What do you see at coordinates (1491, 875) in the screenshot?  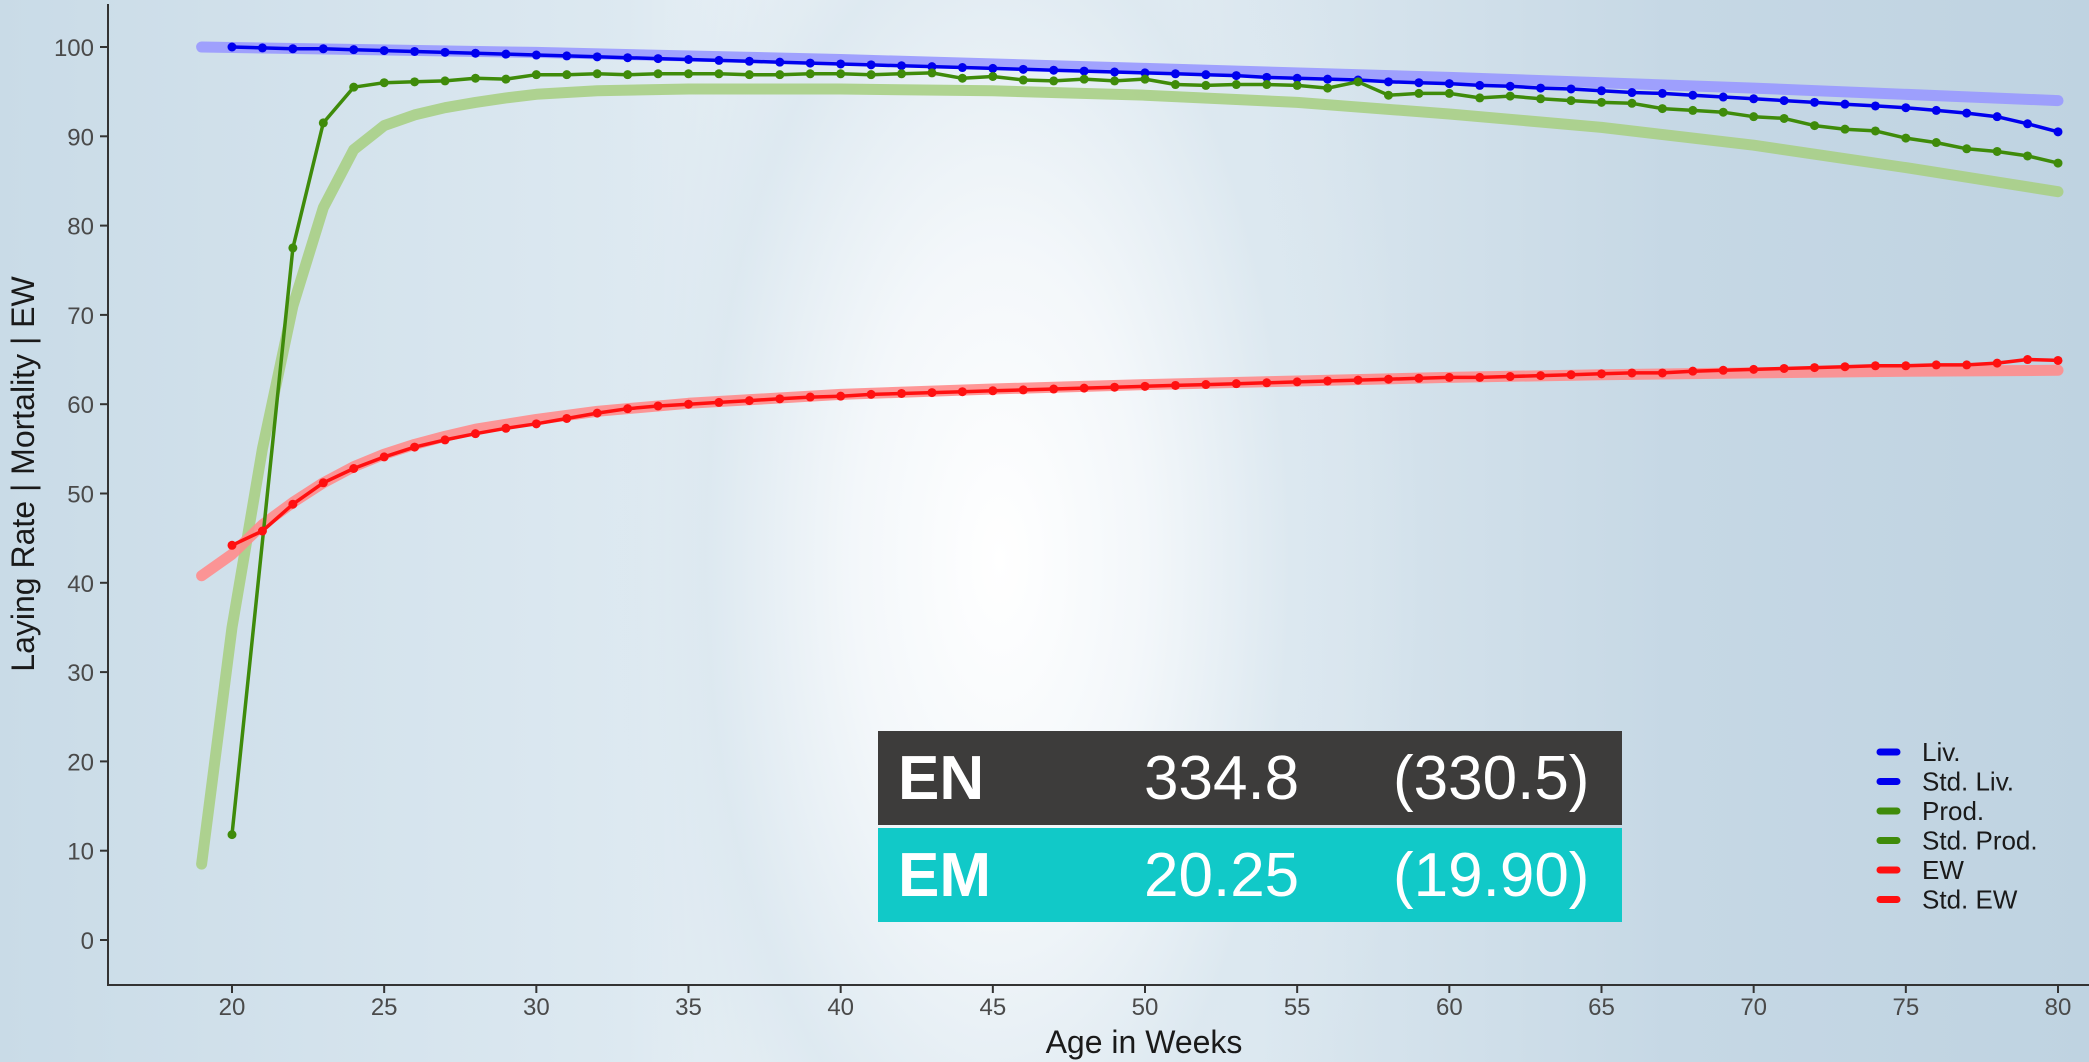 I see `em-std-value: (19.90)` at bounding box center [1491, 875].